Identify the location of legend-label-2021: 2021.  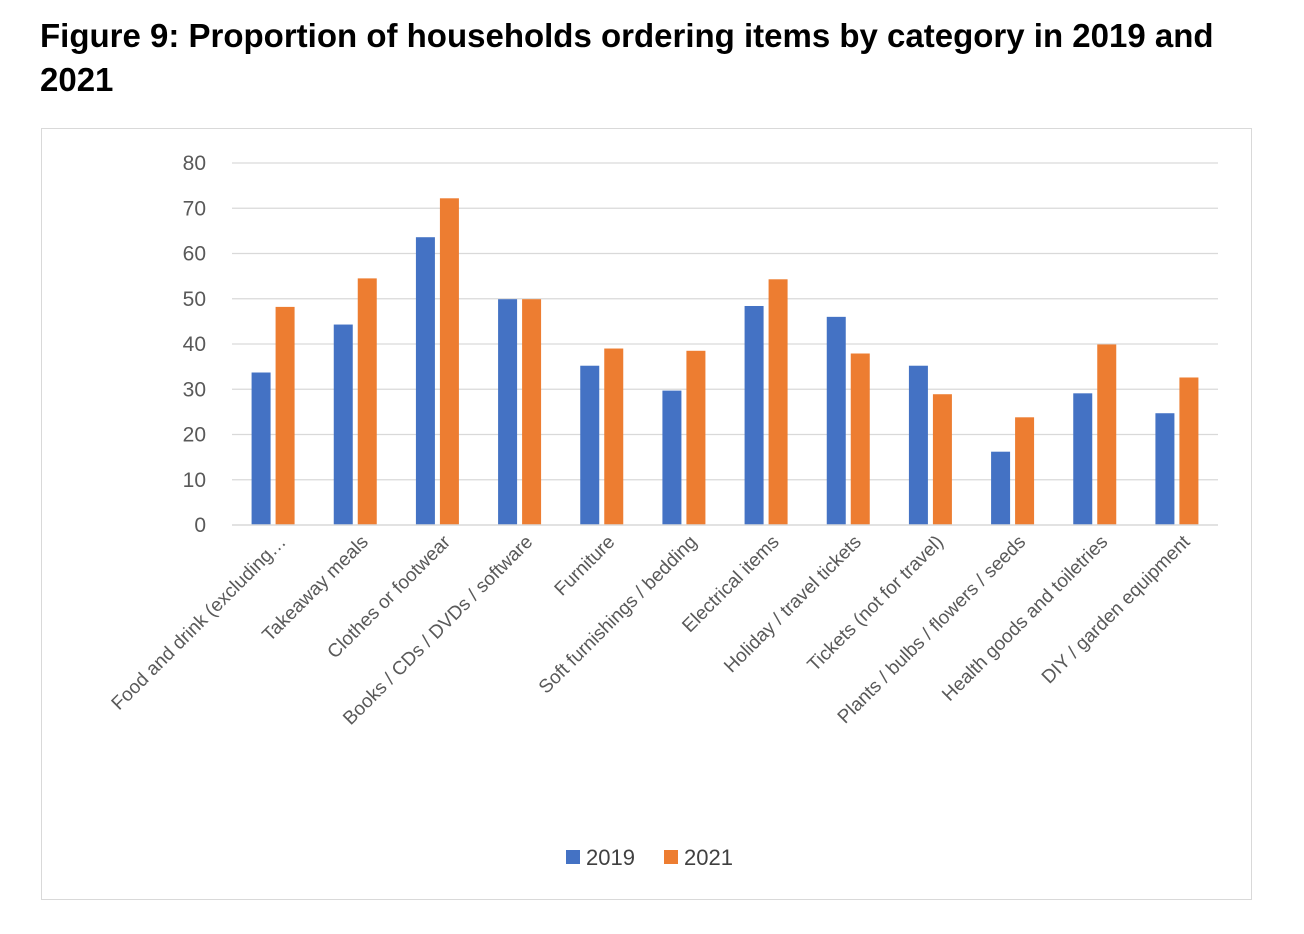
(708, 857).